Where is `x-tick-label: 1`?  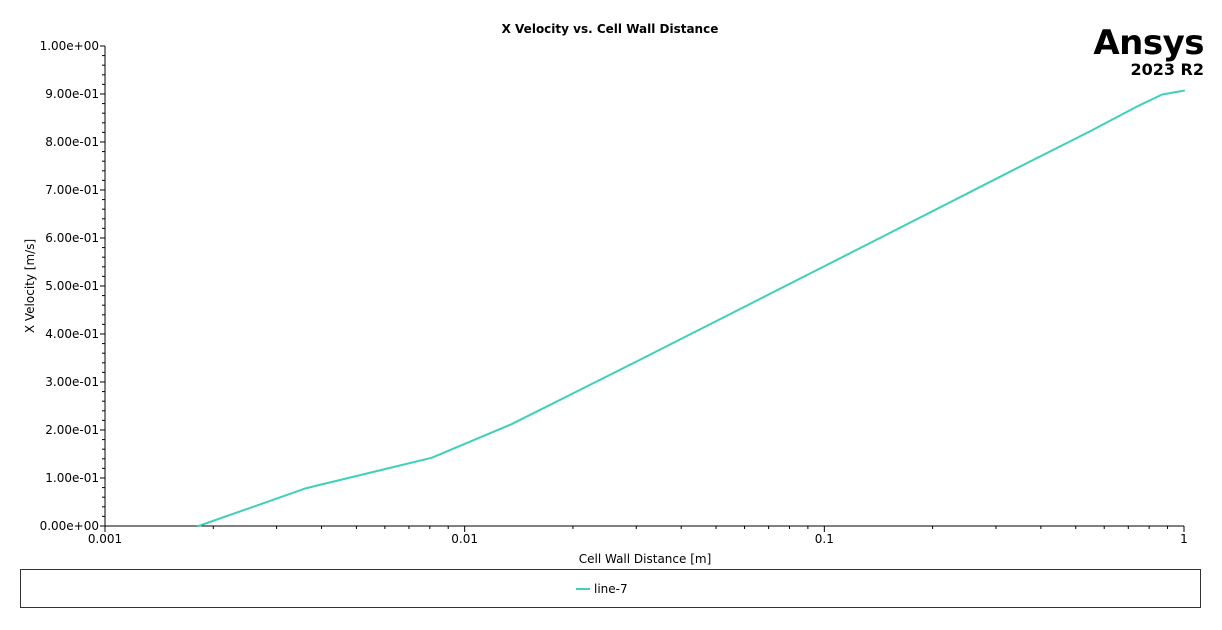
x-tick-label: 1 is located at coordinates (1184, 539).